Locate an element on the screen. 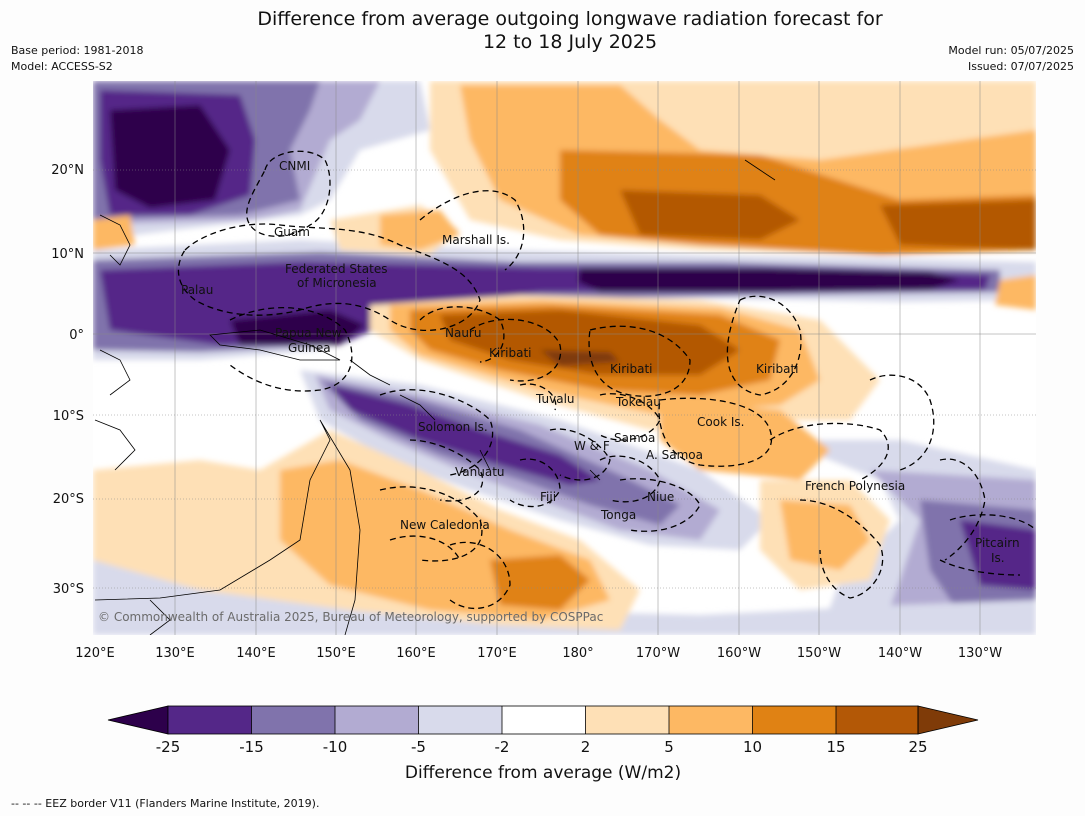 This screenshot has height=816, width=1085. label-wallis-futuna: W & F is located at coordinates (592, 446).